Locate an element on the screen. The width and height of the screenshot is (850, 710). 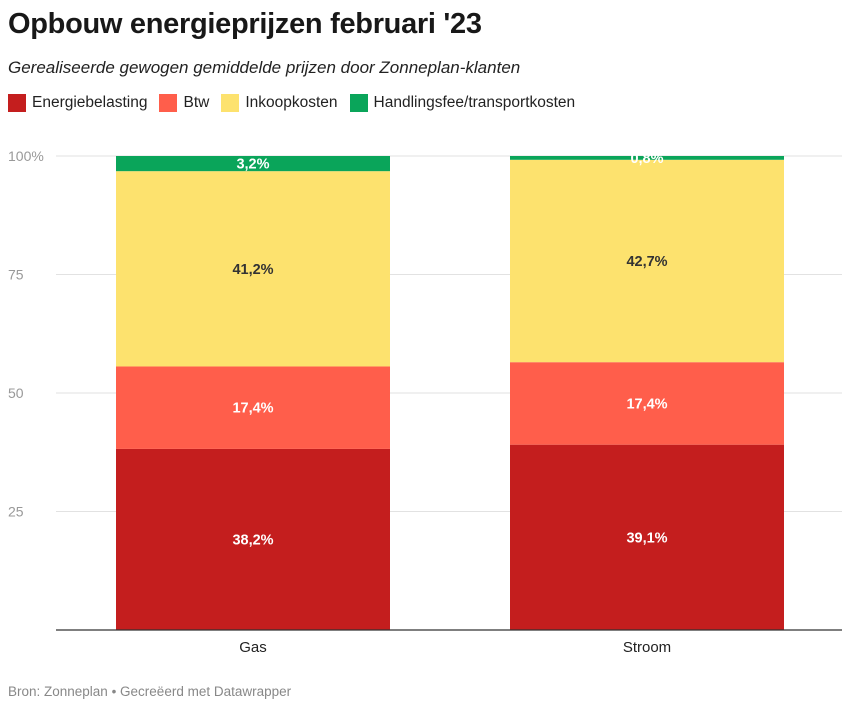
legend-item-energiebelasting: Energiebelasting is located at coordinates (77, 103).